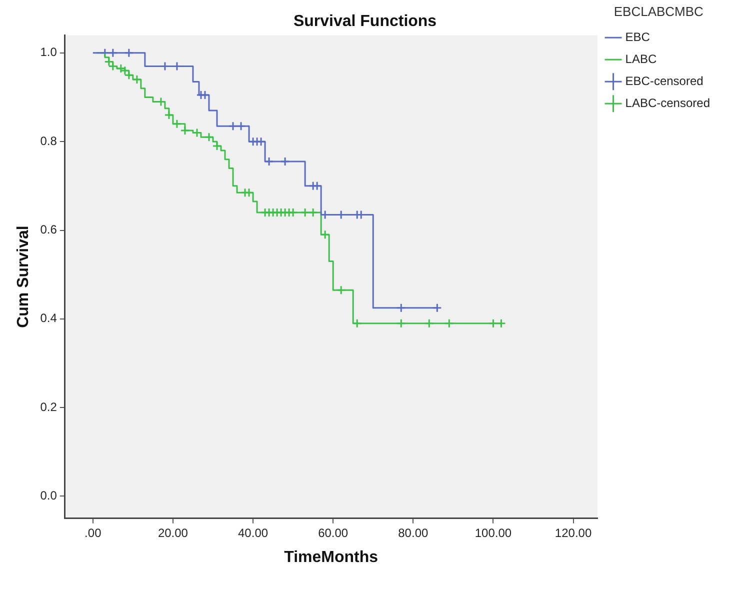  I want to click on legend-label: EBC, so click(637, 37).